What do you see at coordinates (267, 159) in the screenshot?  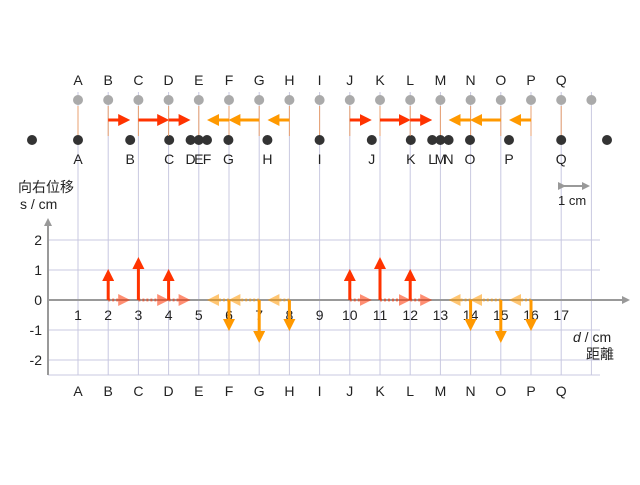 I see `particle-label: H` at bounding box center [267, 159].